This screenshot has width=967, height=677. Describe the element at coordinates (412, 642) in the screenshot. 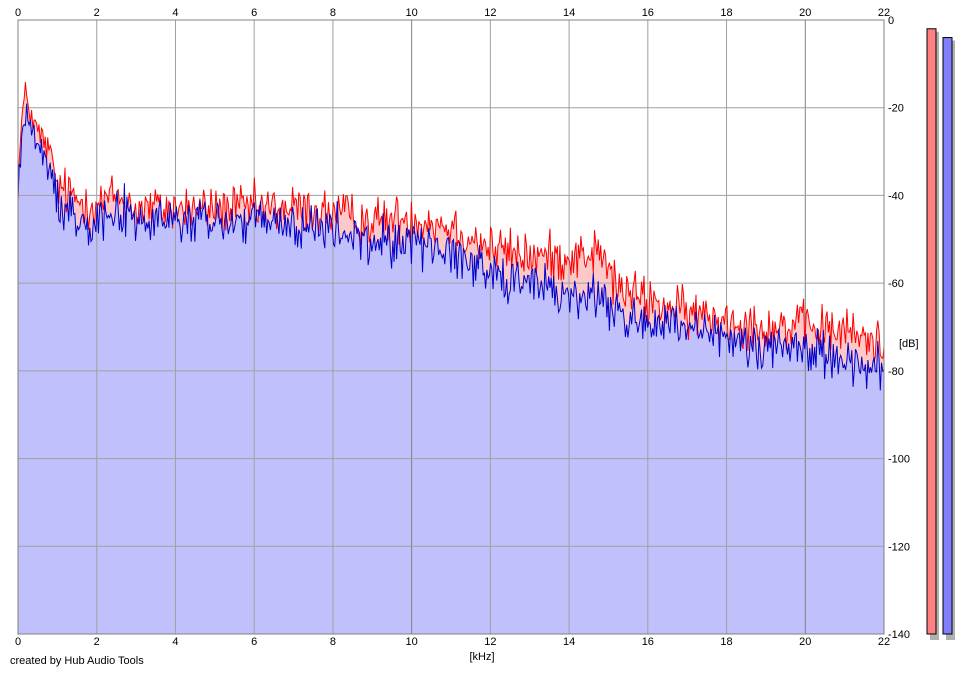

I see `x-tick-label-bottom: 10` at that location.